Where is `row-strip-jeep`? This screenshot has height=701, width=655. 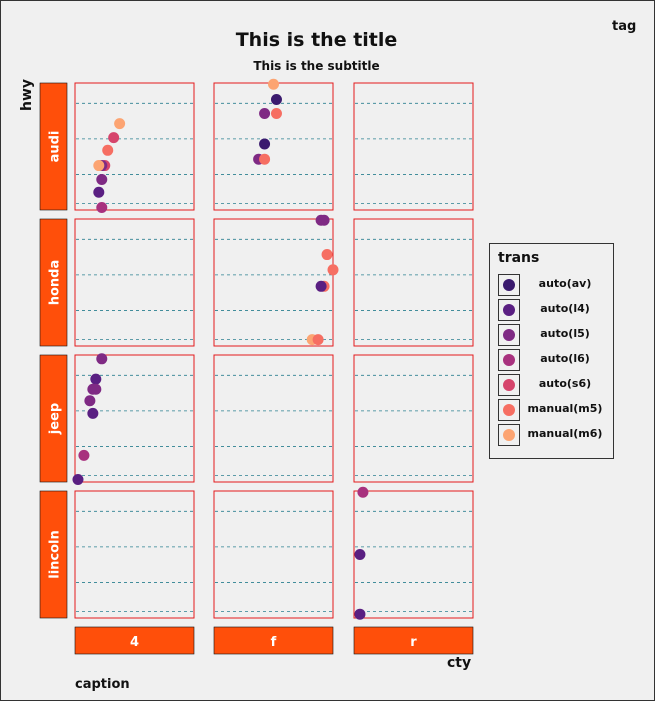 row-strip-jeep is located at coordinates (53, 418).